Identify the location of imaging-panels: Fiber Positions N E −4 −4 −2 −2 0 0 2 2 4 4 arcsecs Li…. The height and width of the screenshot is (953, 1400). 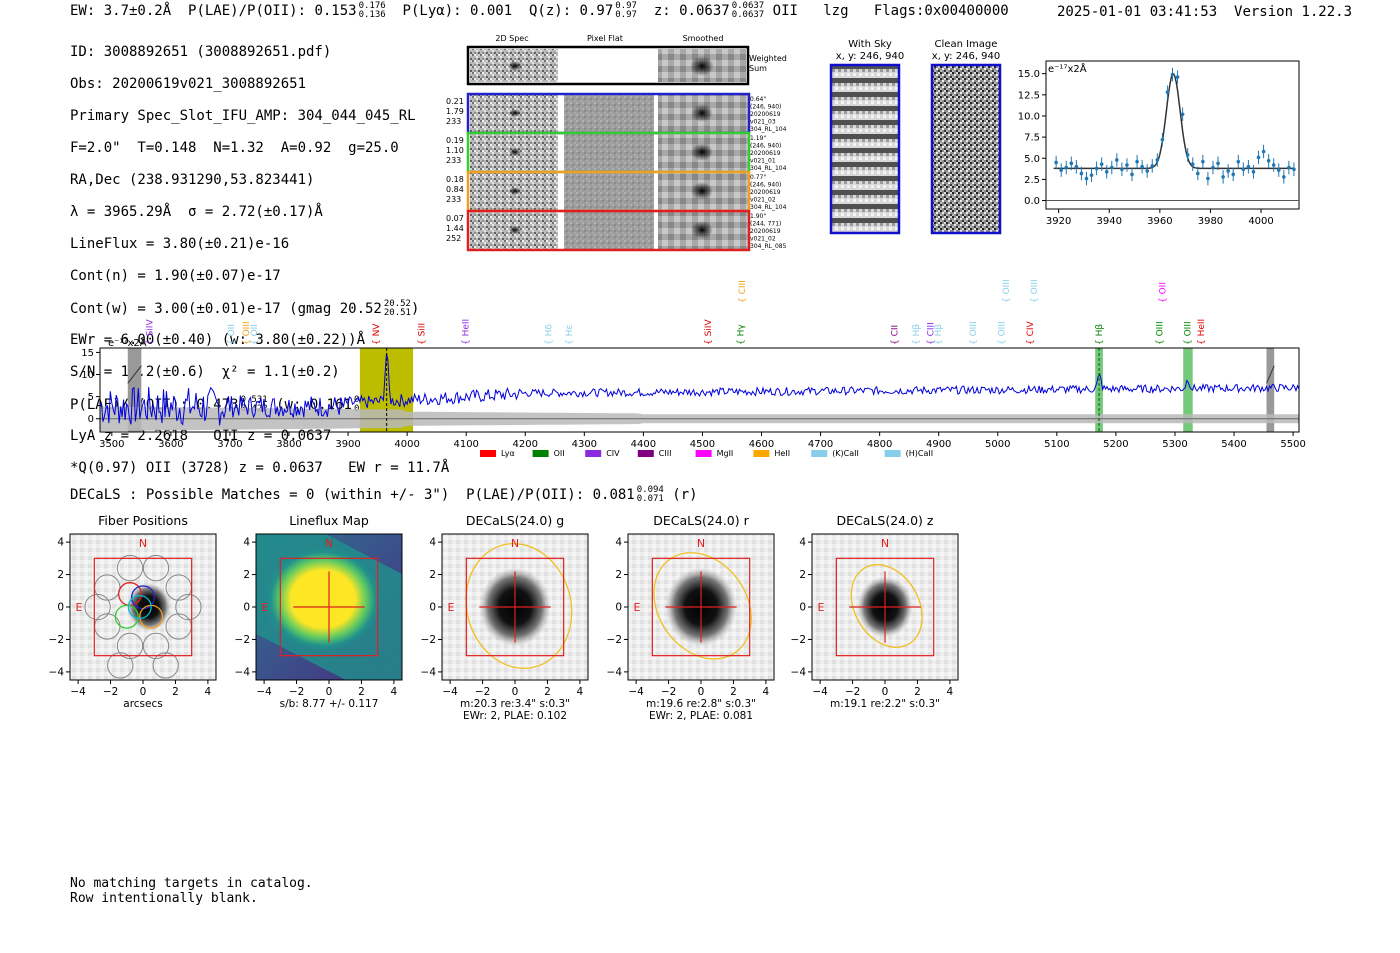
(504, 617).